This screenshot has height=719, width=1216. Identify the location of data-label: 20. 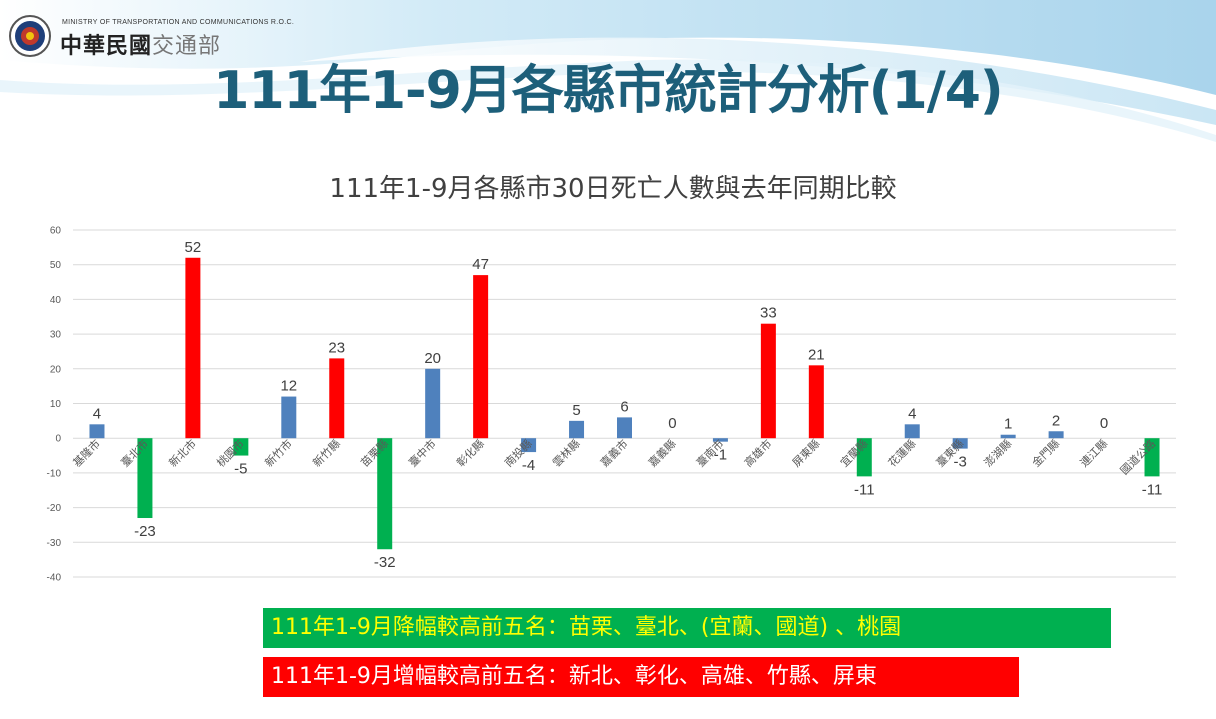
(432, 358).